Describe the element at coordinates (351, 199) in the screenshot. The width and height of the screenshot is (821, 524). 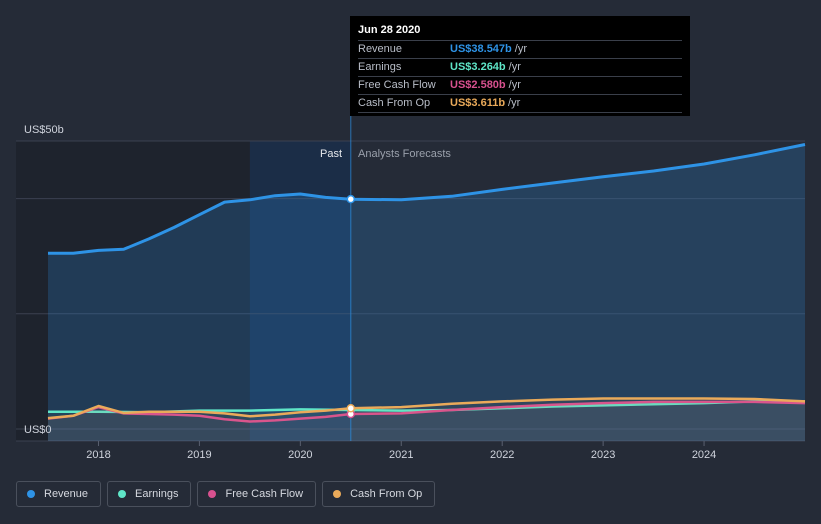
I see `revenue-marker` at that location.